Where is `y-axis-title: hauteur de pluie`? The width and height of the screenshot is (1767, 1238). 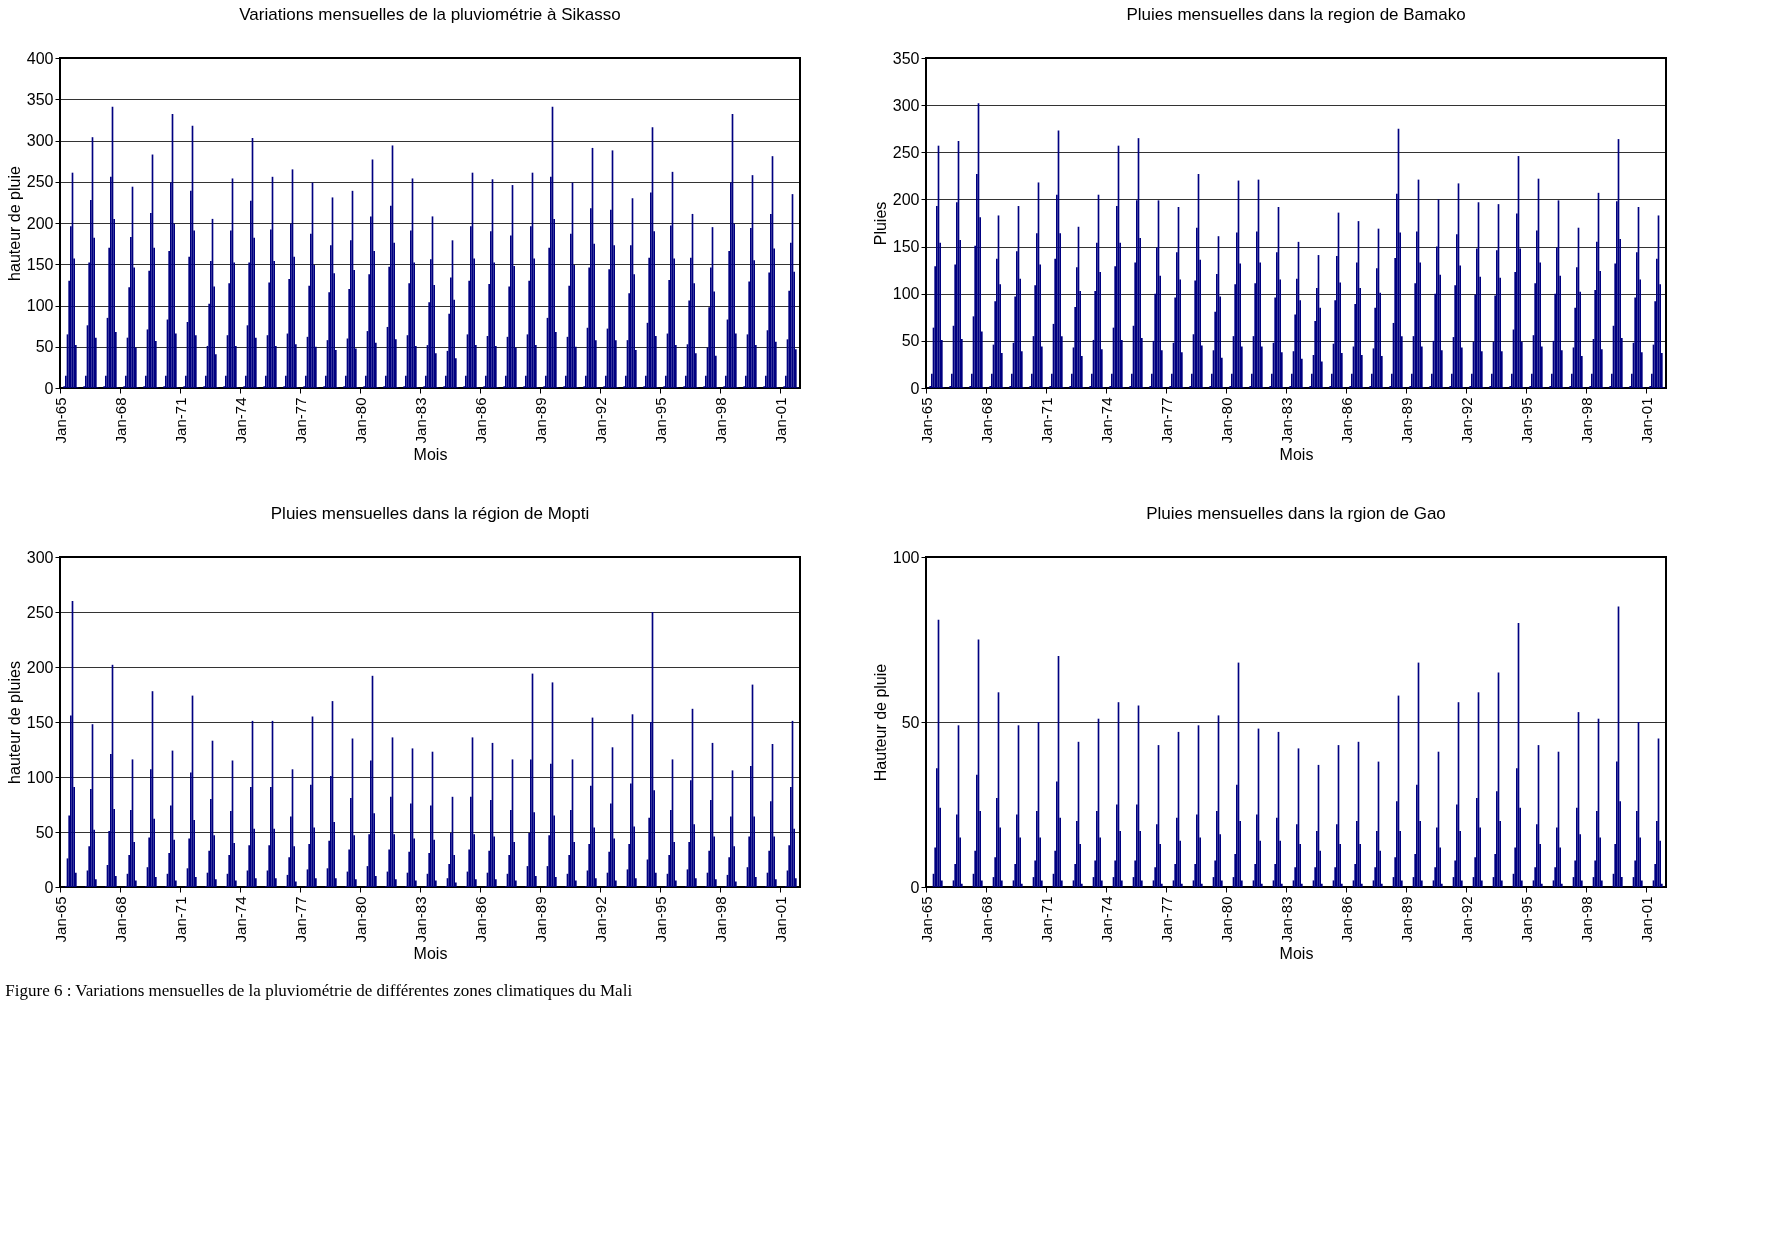 y-axis-title: hauteur de pluie is located at coordinates (14, 223).